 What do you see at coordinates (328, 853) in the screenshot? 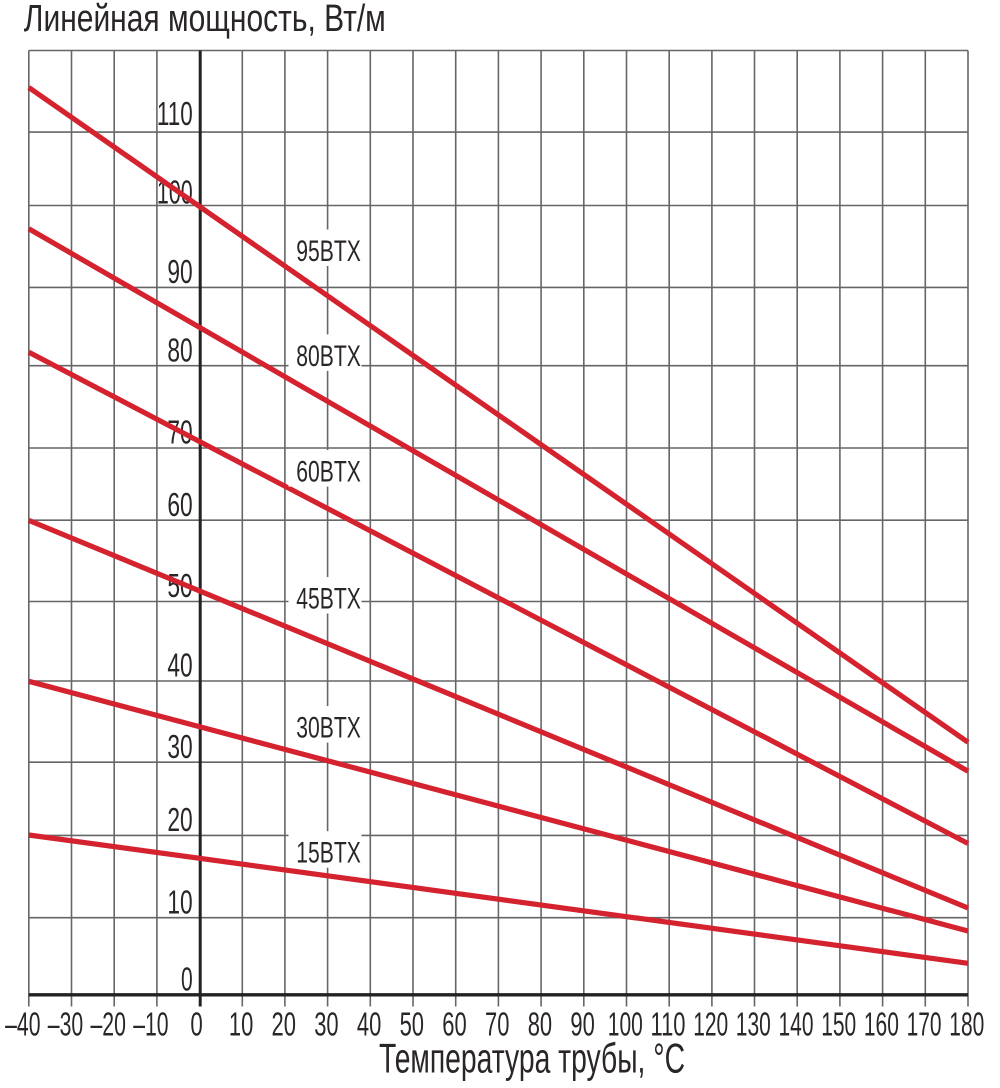
I see `svg-text: 15BTX` at bounding box center [328, 853].